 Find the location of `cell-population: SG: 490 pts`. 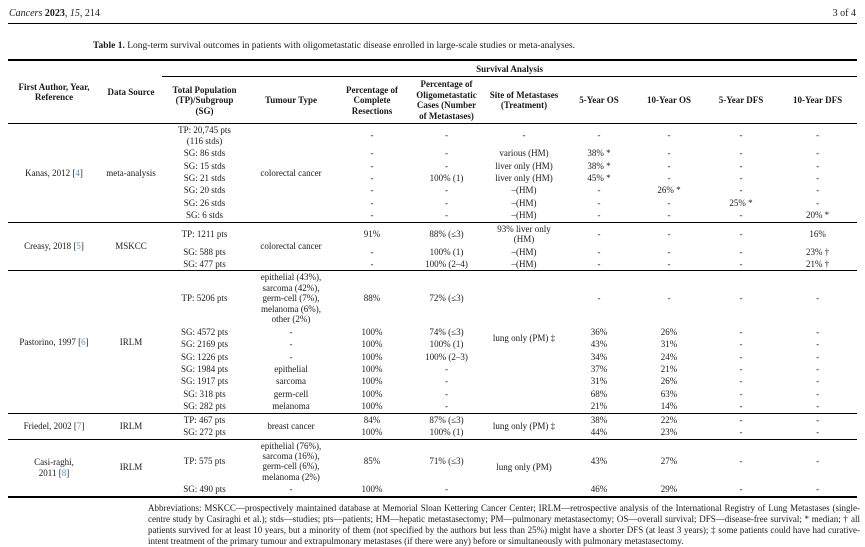

cell-population: SG: 490 pts is located at coordinates (204, 489).